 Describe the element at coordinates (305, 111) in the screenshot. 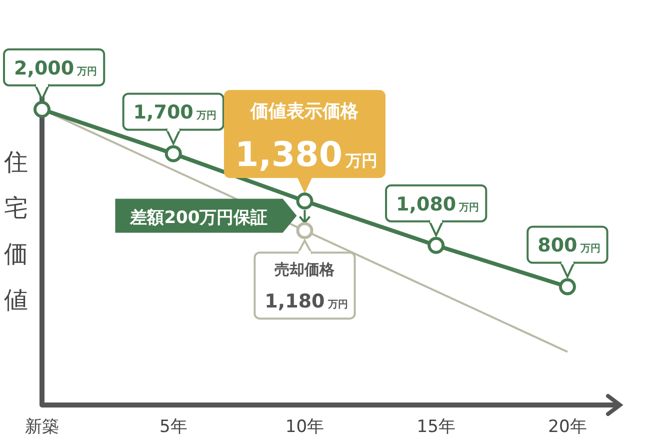

I see `annotation: 価値表示価格` at that location.